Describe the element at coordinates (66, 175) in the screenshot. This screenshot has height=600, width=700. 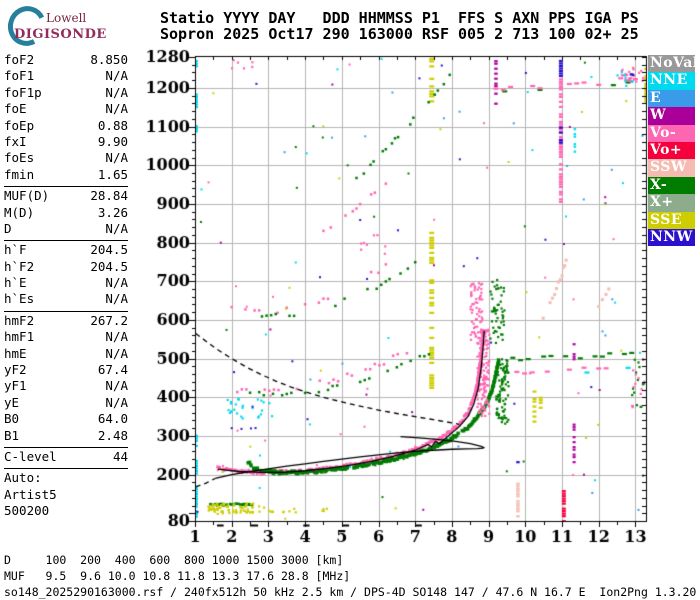
I see `param-row-fmin: fmin 1.65` at that location.